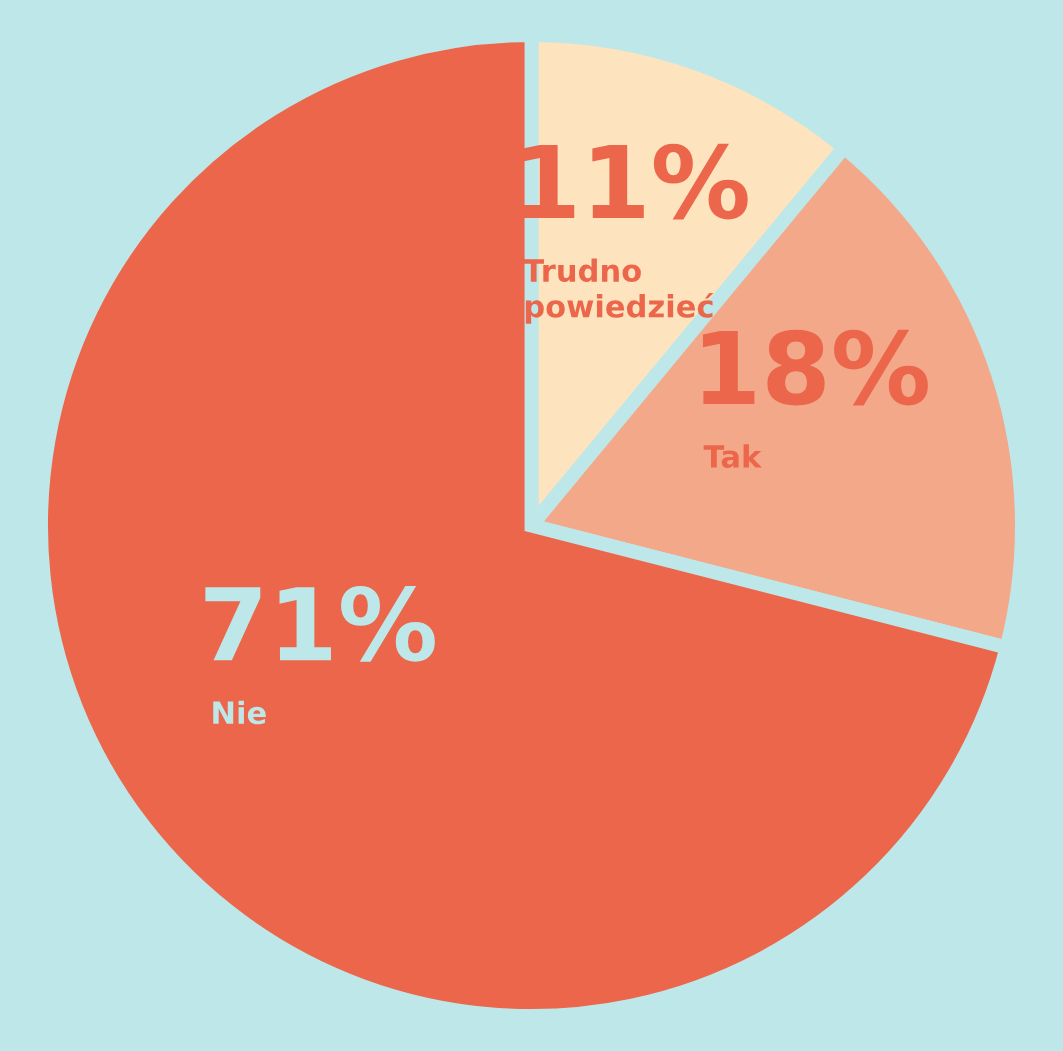 This screenshot has height=1051, width=1063. Describe the element at coordinates (618, 291) in the screenshot. I see `slice-label: Trudno powiedzieć` at that location.